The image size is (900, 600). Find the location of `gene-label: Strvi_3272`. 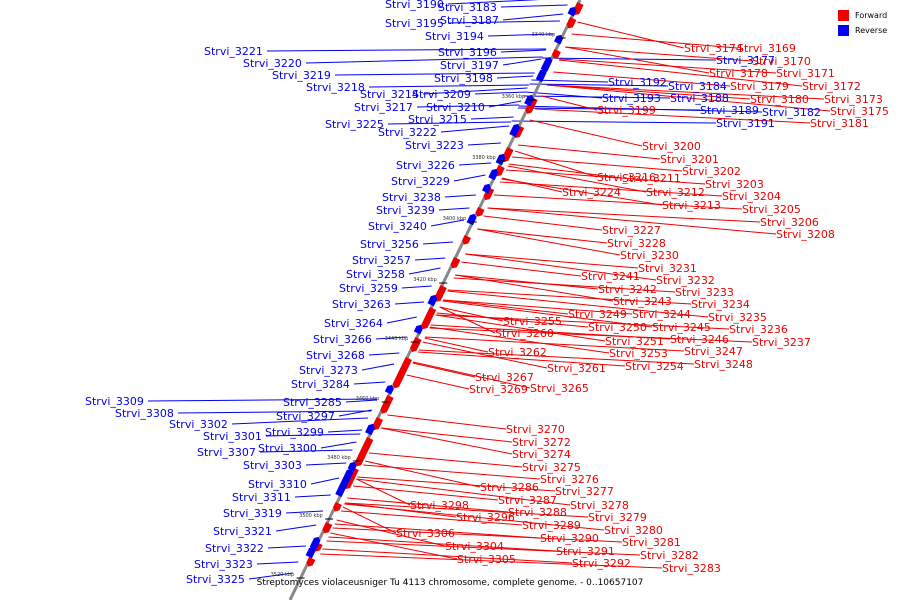

gene-label: Strvi_3272 is located at coordinates (541, 442).